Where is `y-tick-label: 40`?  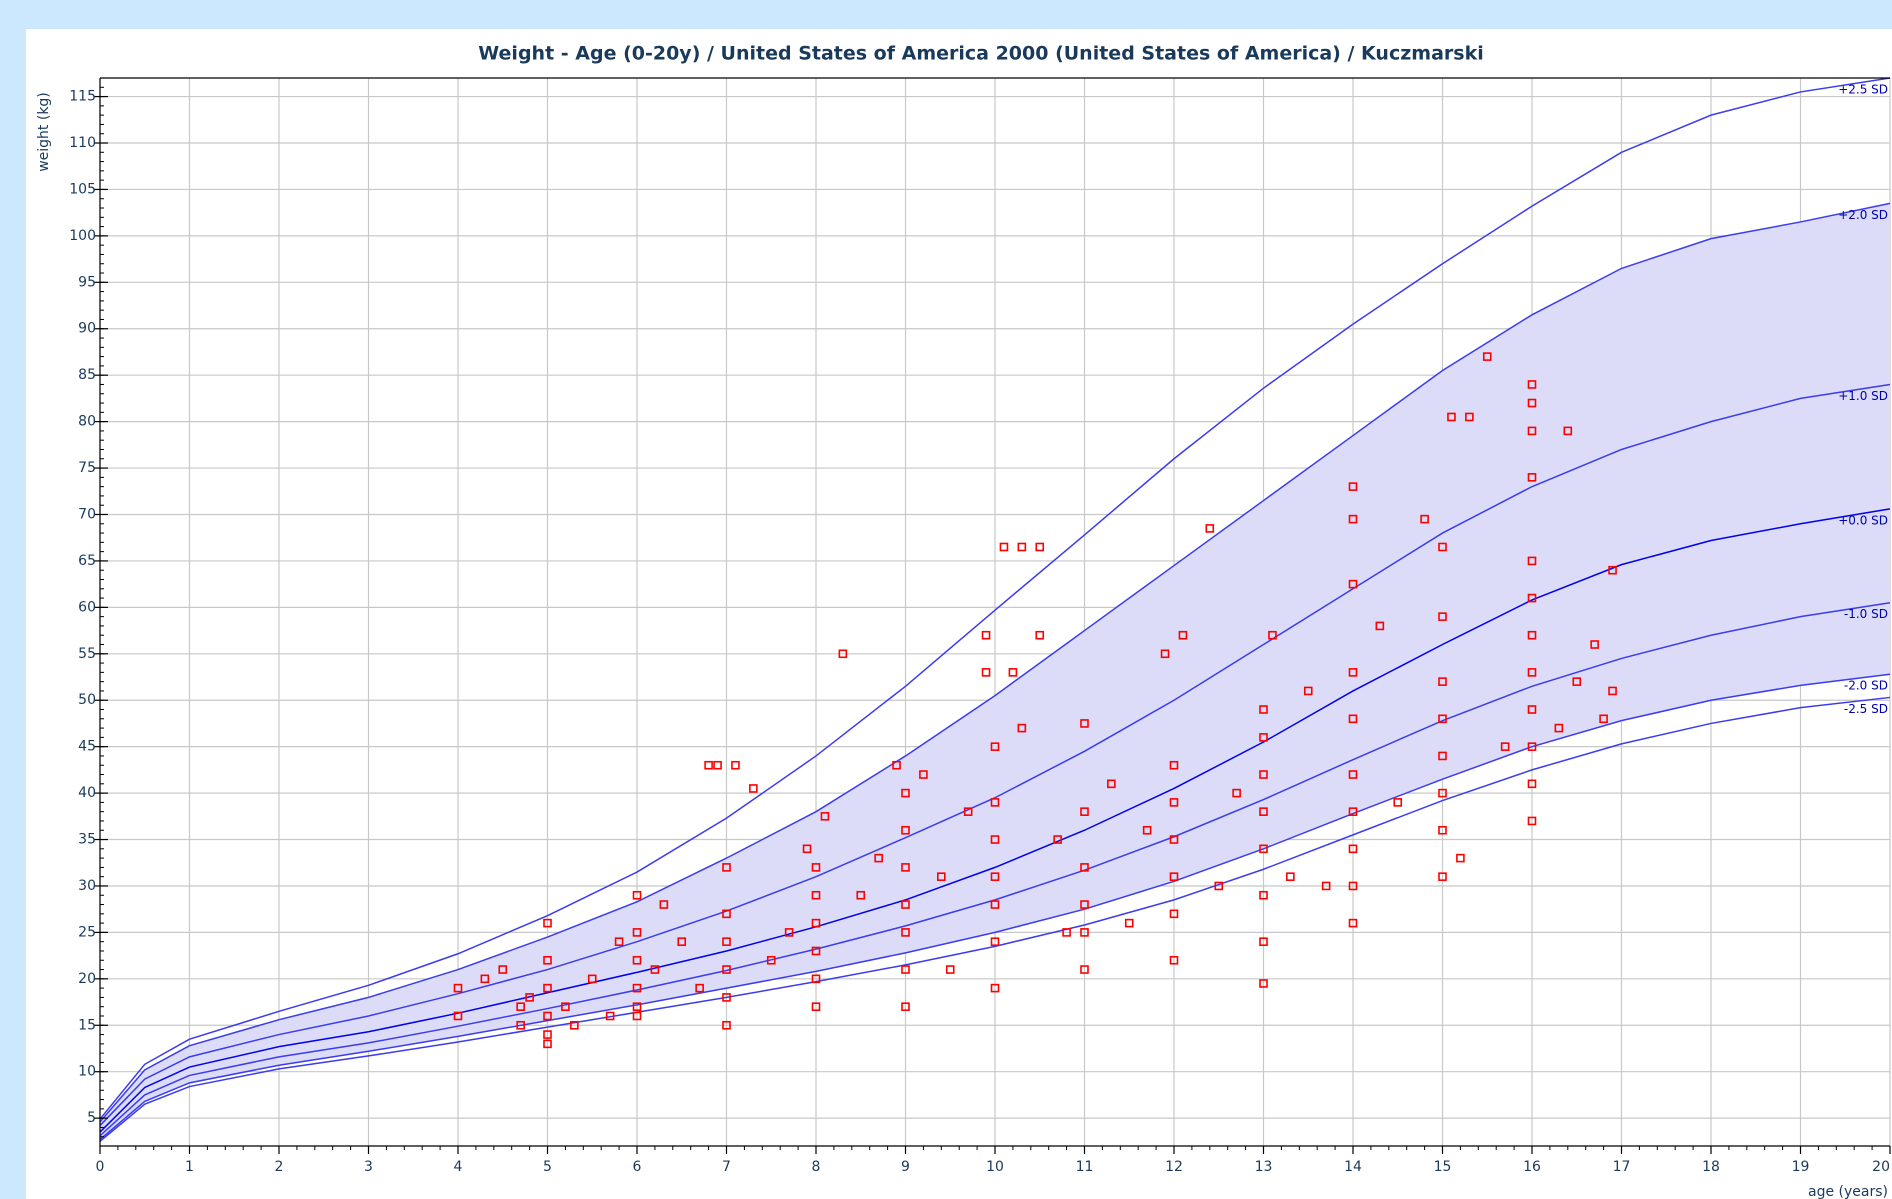
y-tick-label: 40 is located at coordinates (87, 793).